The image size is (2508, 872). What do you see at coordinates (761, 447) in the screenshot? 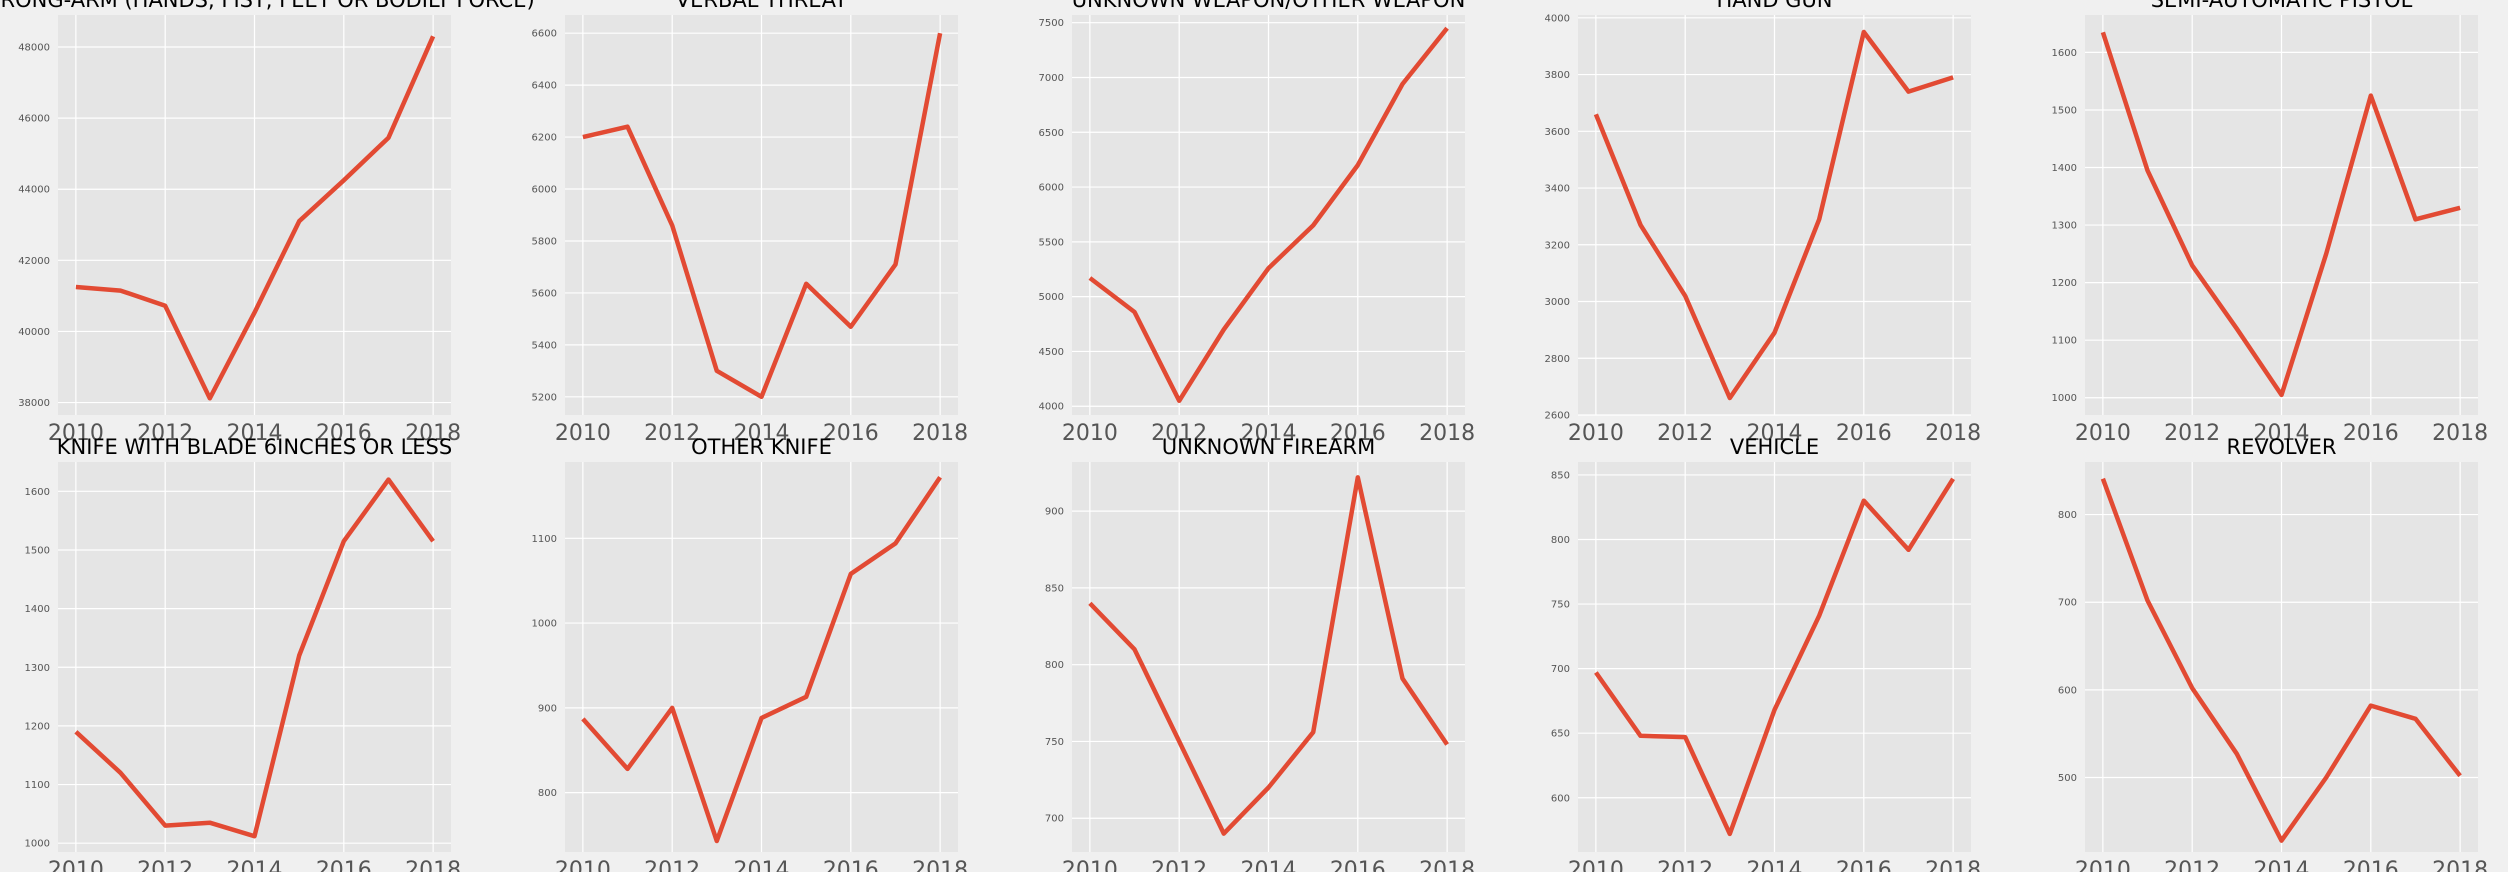
I see `chart-title: OTHER KNIFE` at bounding box center [761, 447].